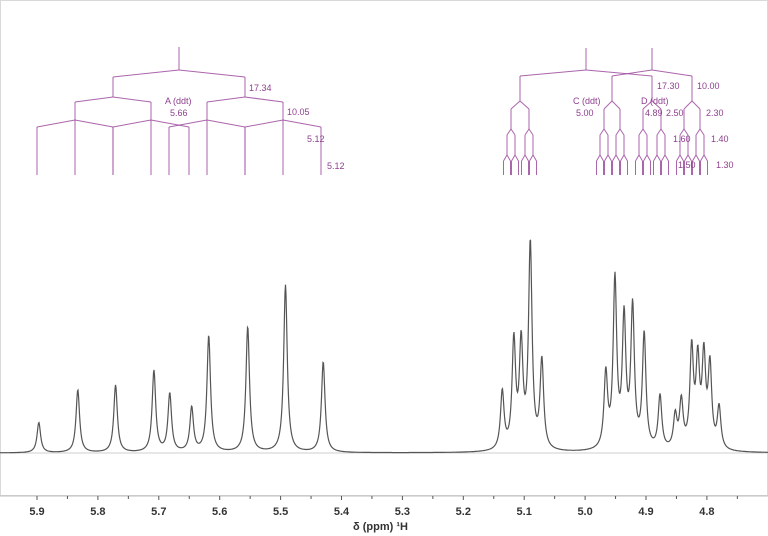 The image size is (768, 536). I want to click on coupling-c-2: 2.50, so click(675, 113).